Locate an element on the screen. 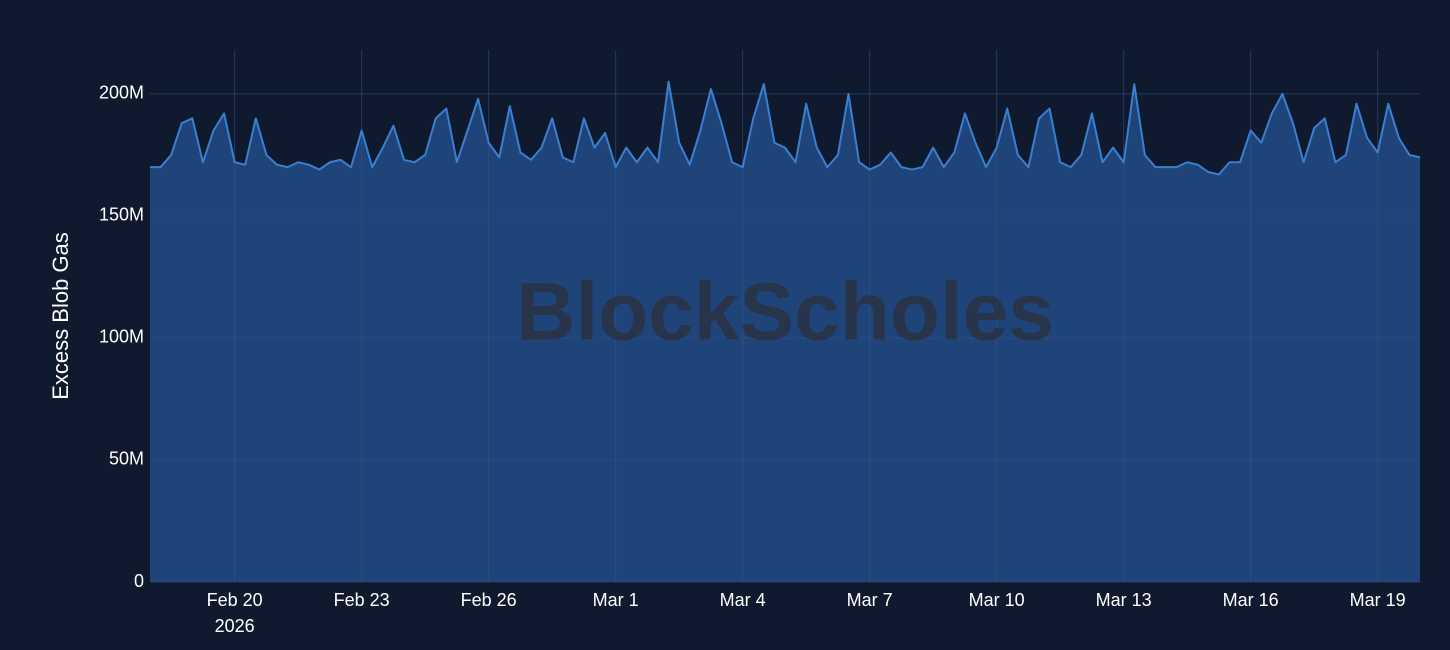 The height and width of the screenshot is (650, 1450). x-tick-label: Feb 23 is located at coordinates (362, 600).